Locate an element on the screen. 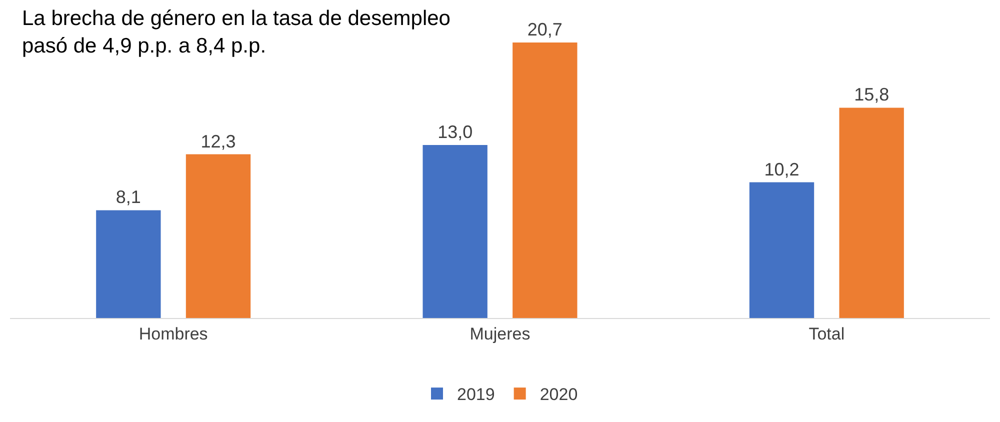  legend-label: 2020 is located at coordinates (559, 394).